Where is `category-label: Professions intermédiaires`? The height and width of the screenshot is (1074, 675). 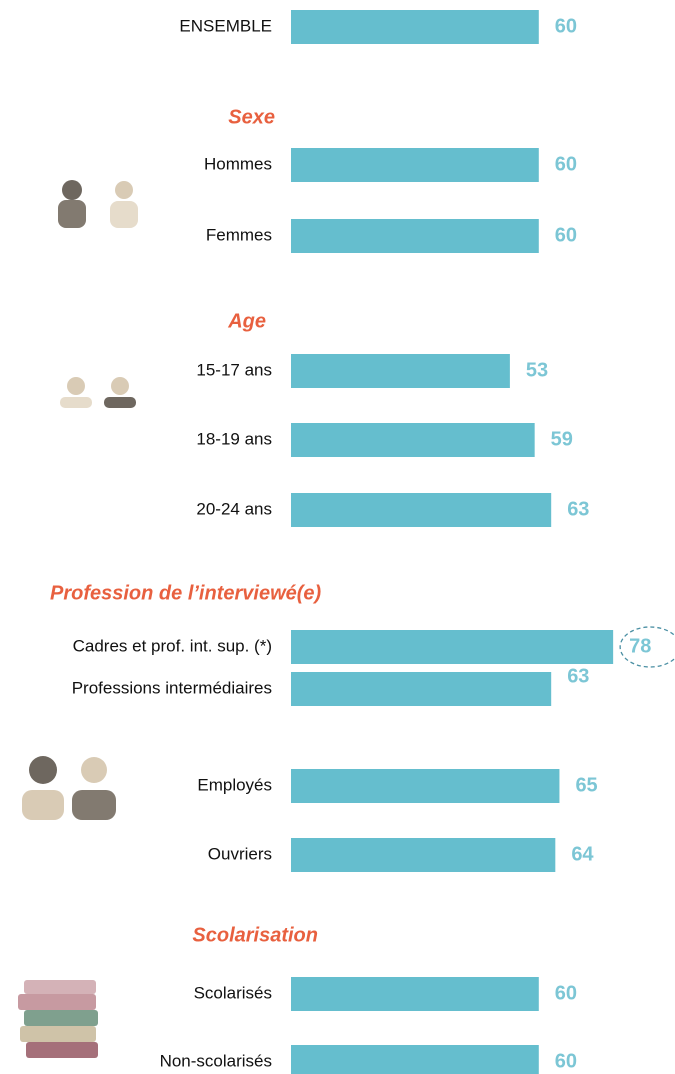 category-label: Professions intermédiaires is located at coordinates (172, 687).